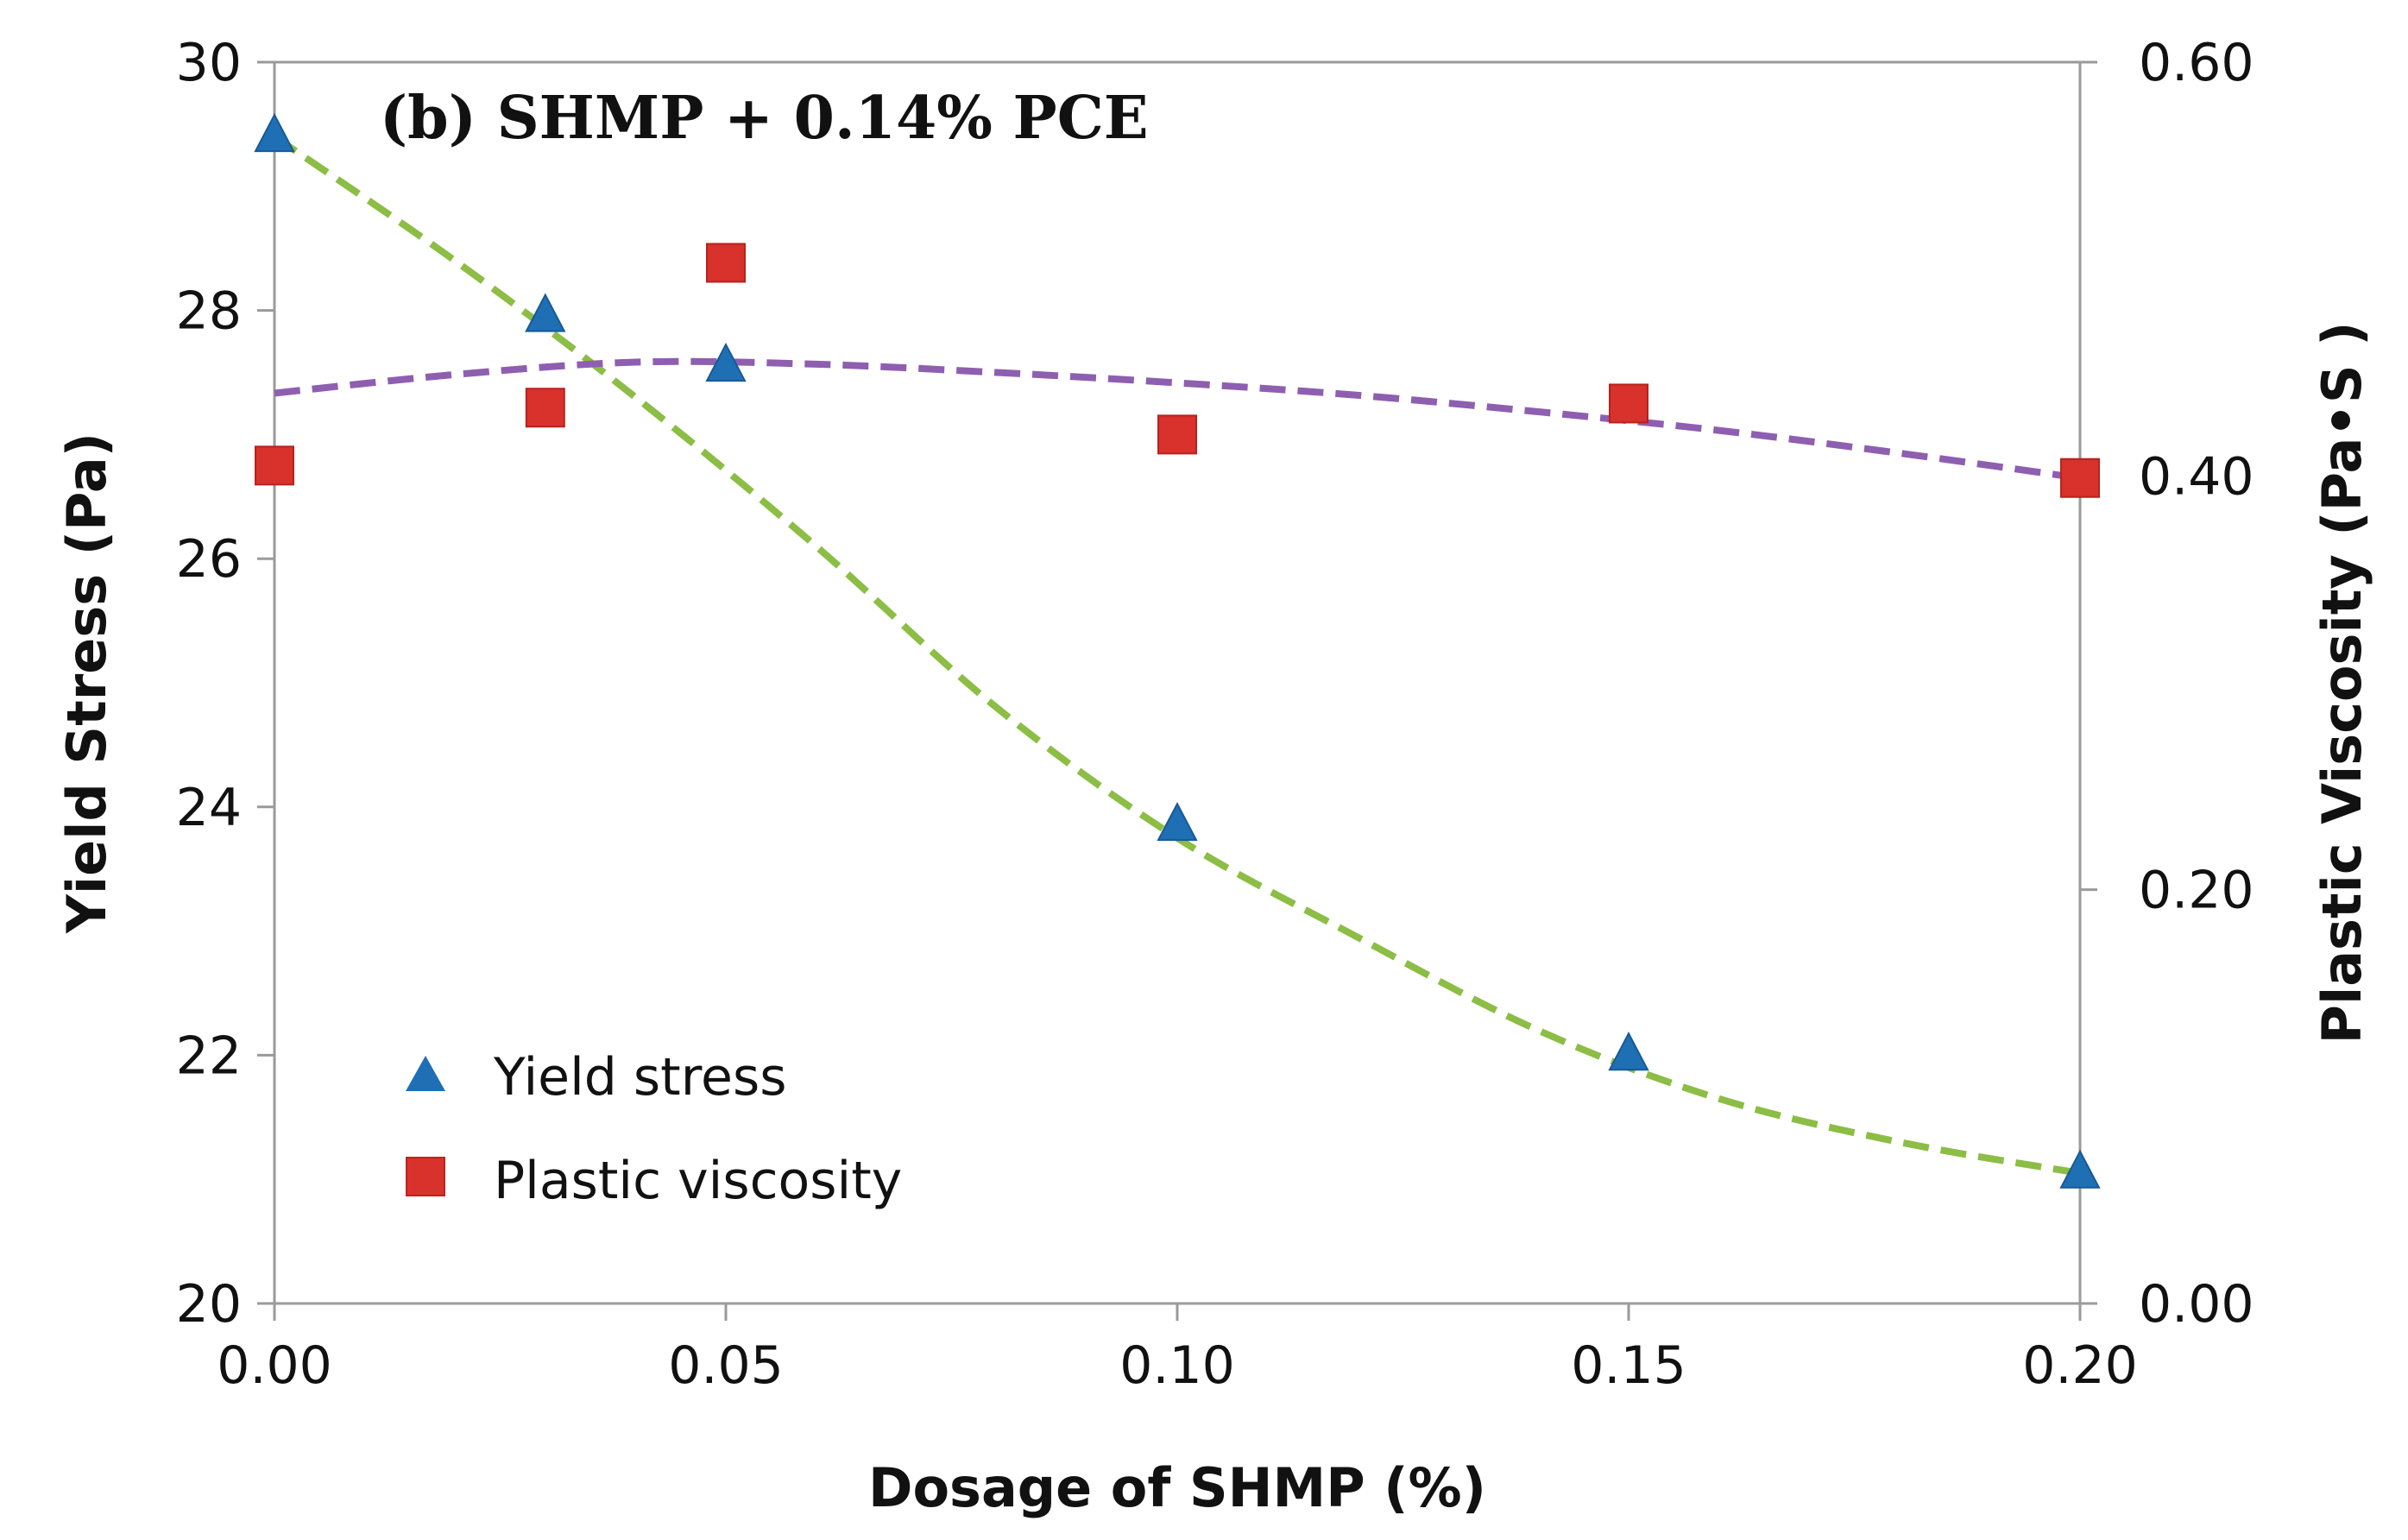 The height and width of the screenshot is (1540, 2408). What do you see at coordinates (209, 808) in the screenshot?
I see `y-left-tick-label: 24` at bounding box center [209, 808].